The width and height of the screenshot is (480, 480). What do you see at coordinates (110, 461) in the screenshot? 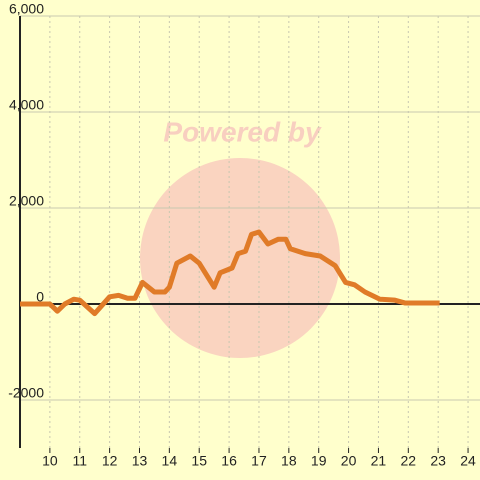
I see `x-tick-label: 12` at bounding box center [110, 461].